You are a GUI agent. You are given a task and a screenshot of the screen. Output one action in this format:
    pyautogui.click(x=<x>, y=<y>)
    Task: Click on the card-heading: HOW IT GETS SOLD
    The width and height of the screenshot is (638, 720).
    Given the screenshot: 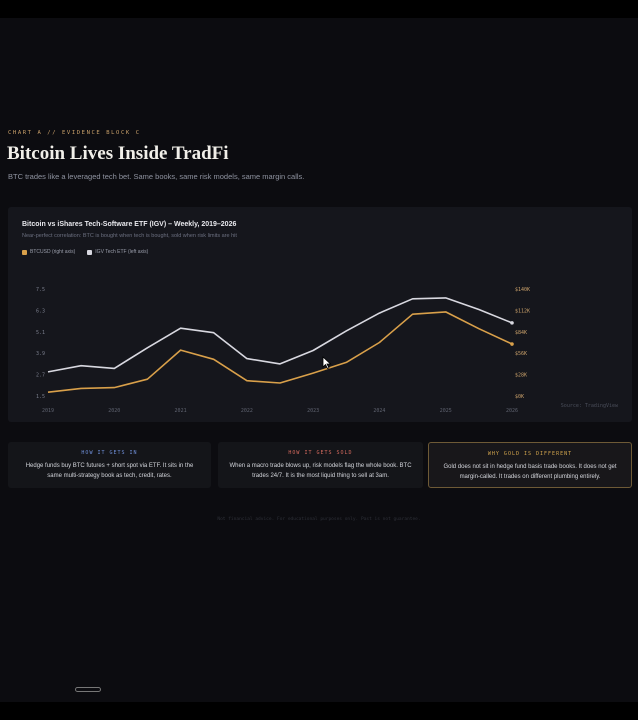 What is the action you would take?
    pyautogui.click(x=320, y=453)
    